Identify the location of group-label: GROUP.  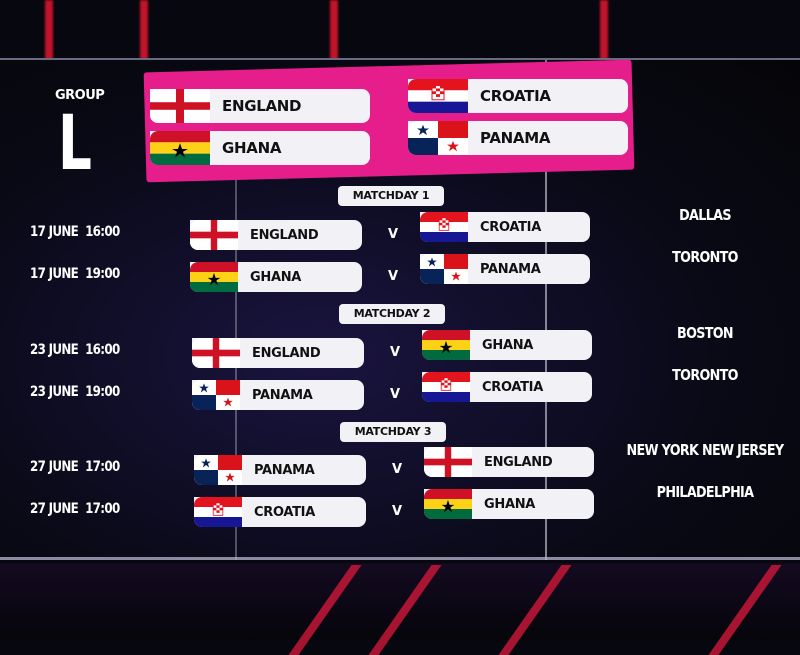
(80, 95).